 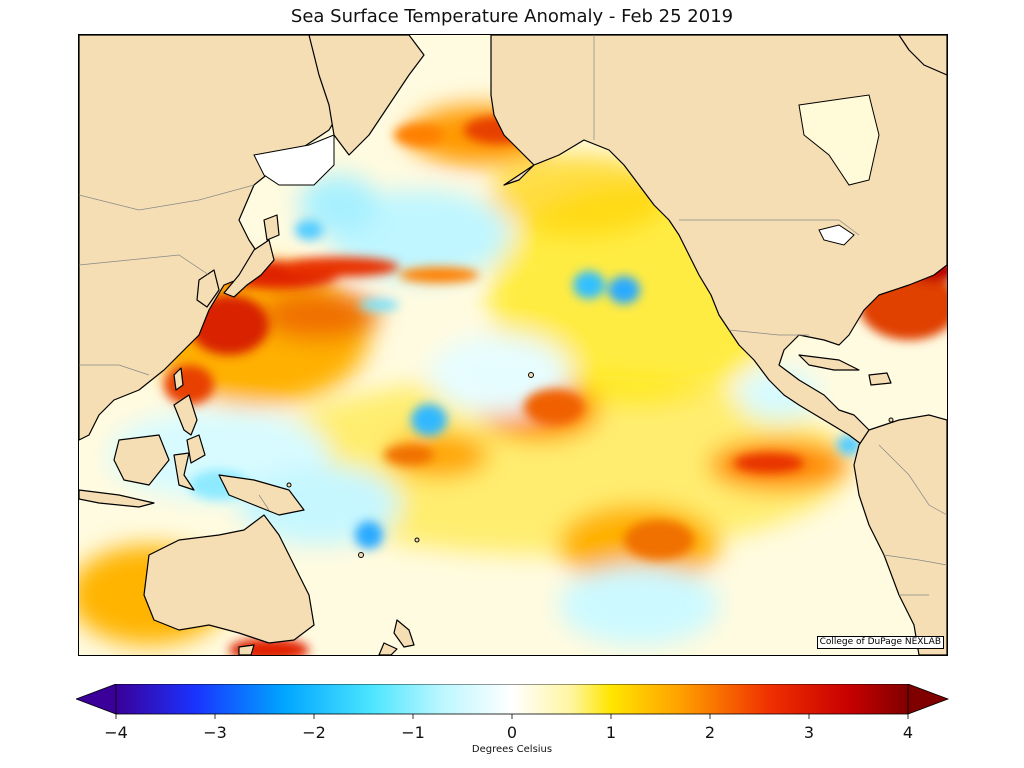 What do you see at coordinates (178, 379) in the screenshot?
I see `taiwan-landmass` at bounding box center [178, 379].